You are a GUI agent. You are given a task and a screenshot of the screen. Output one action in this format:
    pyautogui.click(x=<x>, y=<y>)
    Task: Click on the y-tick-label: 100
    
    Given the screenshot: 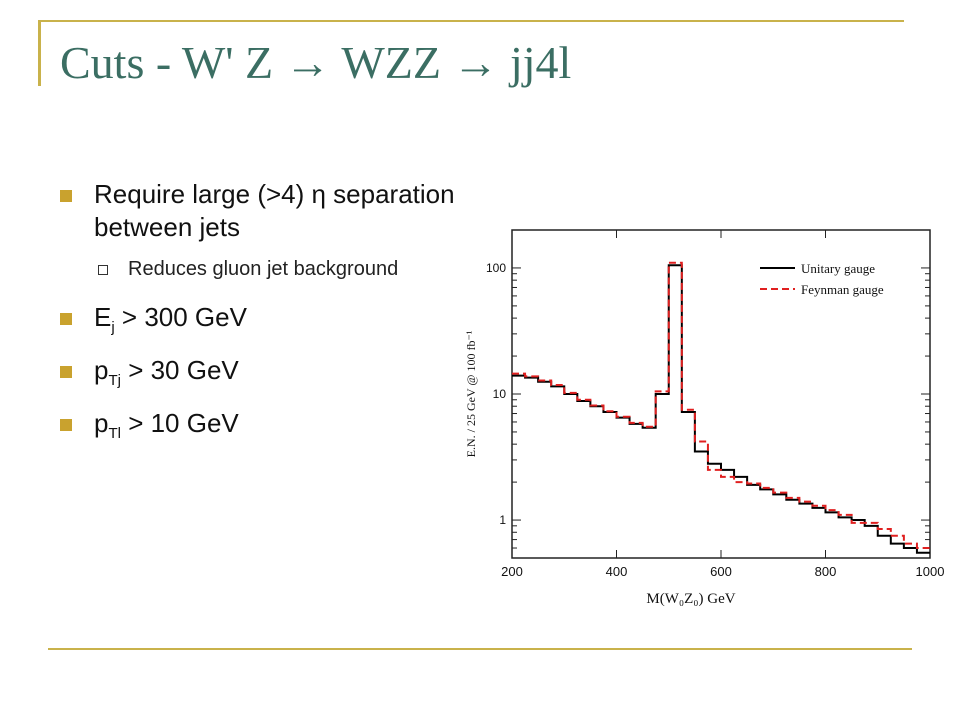 What is the action you would take?
    pyautogui.click(x=496, y=268)
    